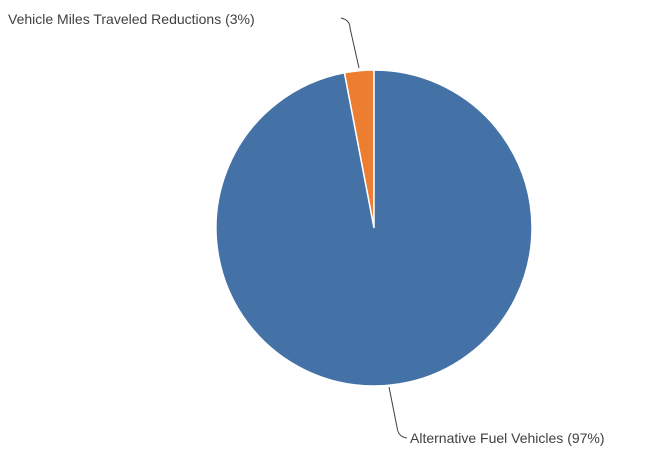 The height and width of the screenshot is (451, 671). Describe the element at coordinates (507, 438) in the screenshot. I see `data-label-afv: Alternative Fuel Vehicles (97%)` at that location.